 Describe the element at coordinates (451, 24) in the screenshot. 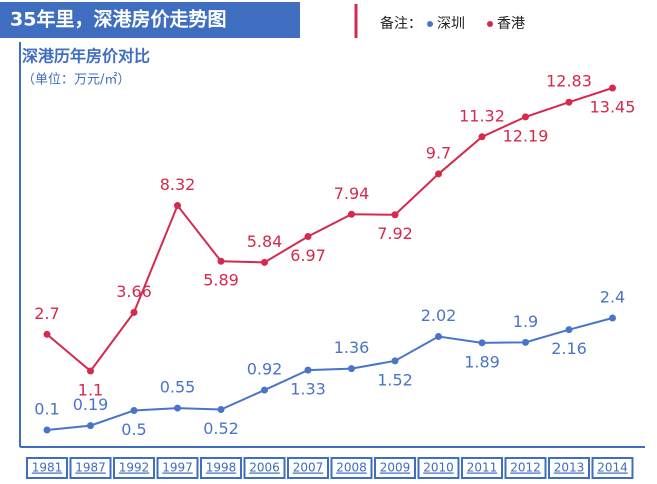

I see `legend-label: 深圳` at that location.